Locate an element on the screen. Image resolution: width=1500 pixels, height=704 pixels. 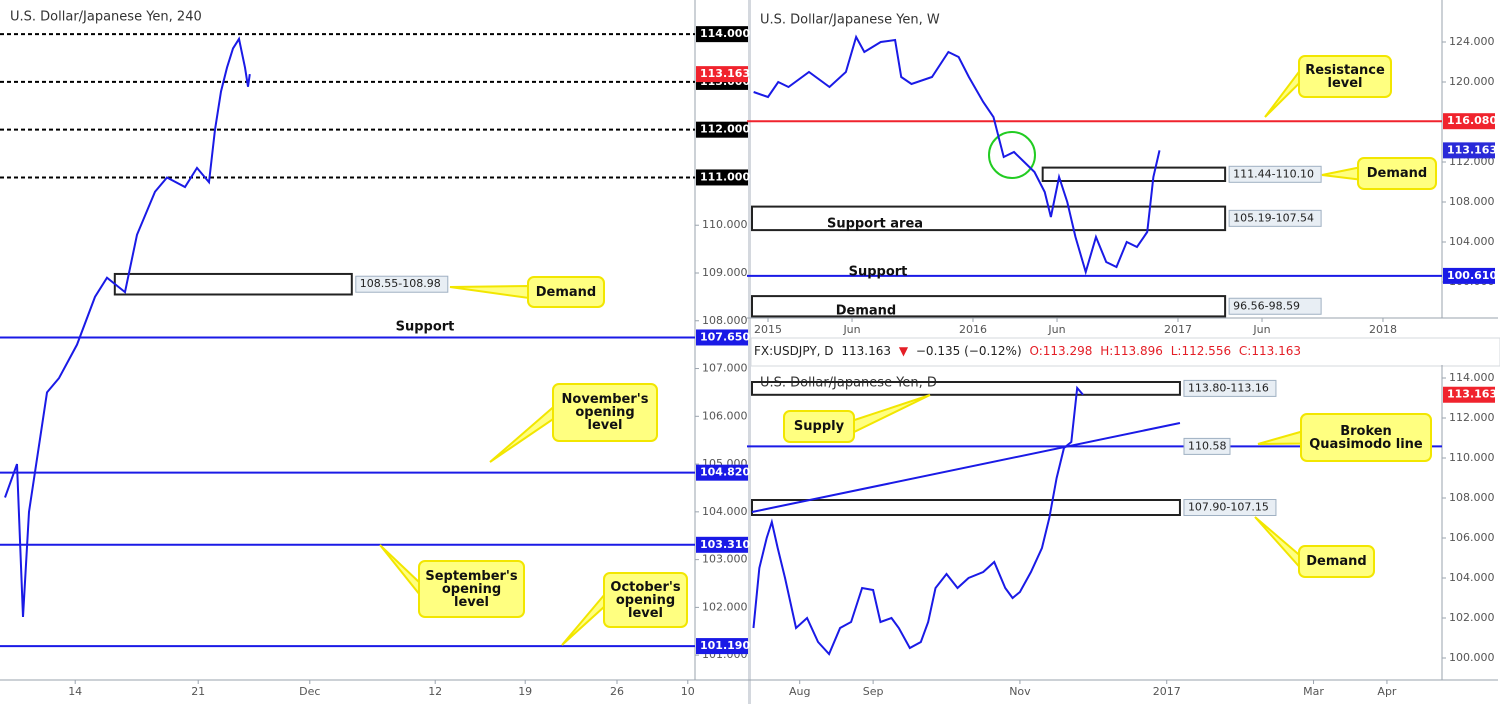
trendline is located at coordinates (966, 467).